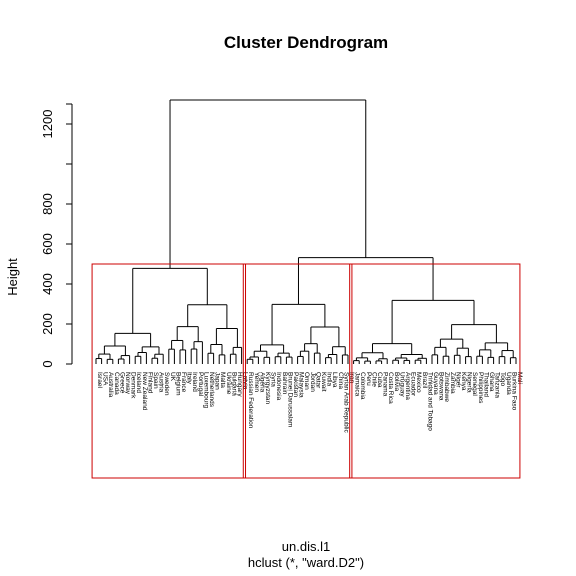  What do you see at coordinates (233, 384) in the screenshot?
I see `leaf-label: Bulgaria` at bounding box center [233, 384].